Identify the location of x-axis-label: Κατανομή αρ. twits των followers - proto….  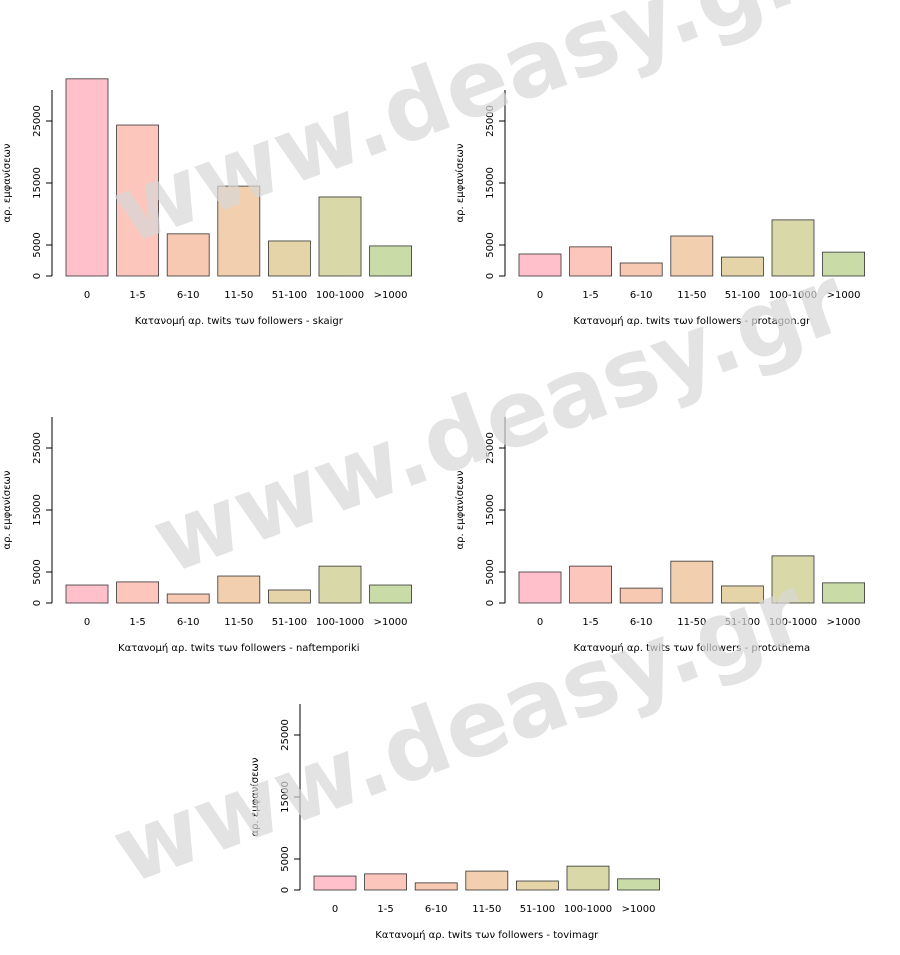
(691, 648).